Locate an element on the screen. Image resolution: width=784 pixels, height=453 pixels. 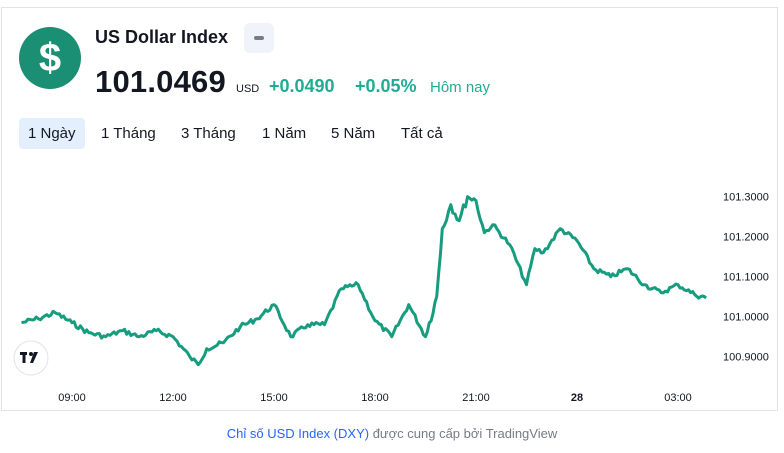
tab-1-month: 1 Tháng is located at coordinates (128, 133).